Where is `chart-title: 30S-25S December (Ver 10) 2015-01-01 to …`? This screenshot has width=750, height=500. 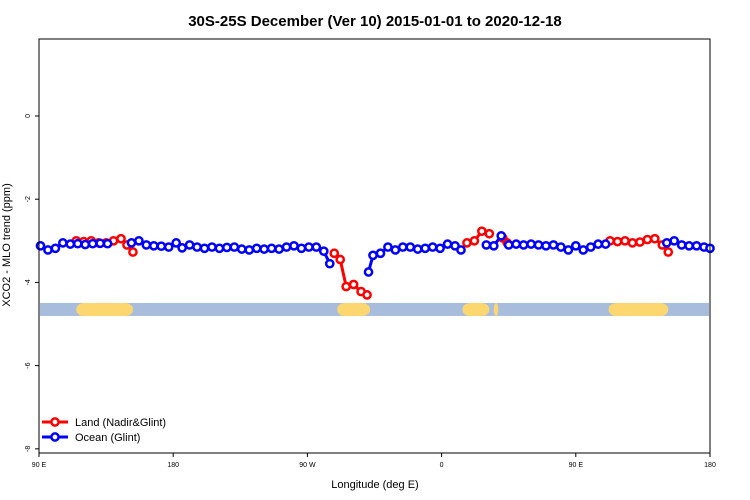
chart-title: 30S-25S December (Ver 10) 2015-01-01 to … is located at coordinates (375, 21).